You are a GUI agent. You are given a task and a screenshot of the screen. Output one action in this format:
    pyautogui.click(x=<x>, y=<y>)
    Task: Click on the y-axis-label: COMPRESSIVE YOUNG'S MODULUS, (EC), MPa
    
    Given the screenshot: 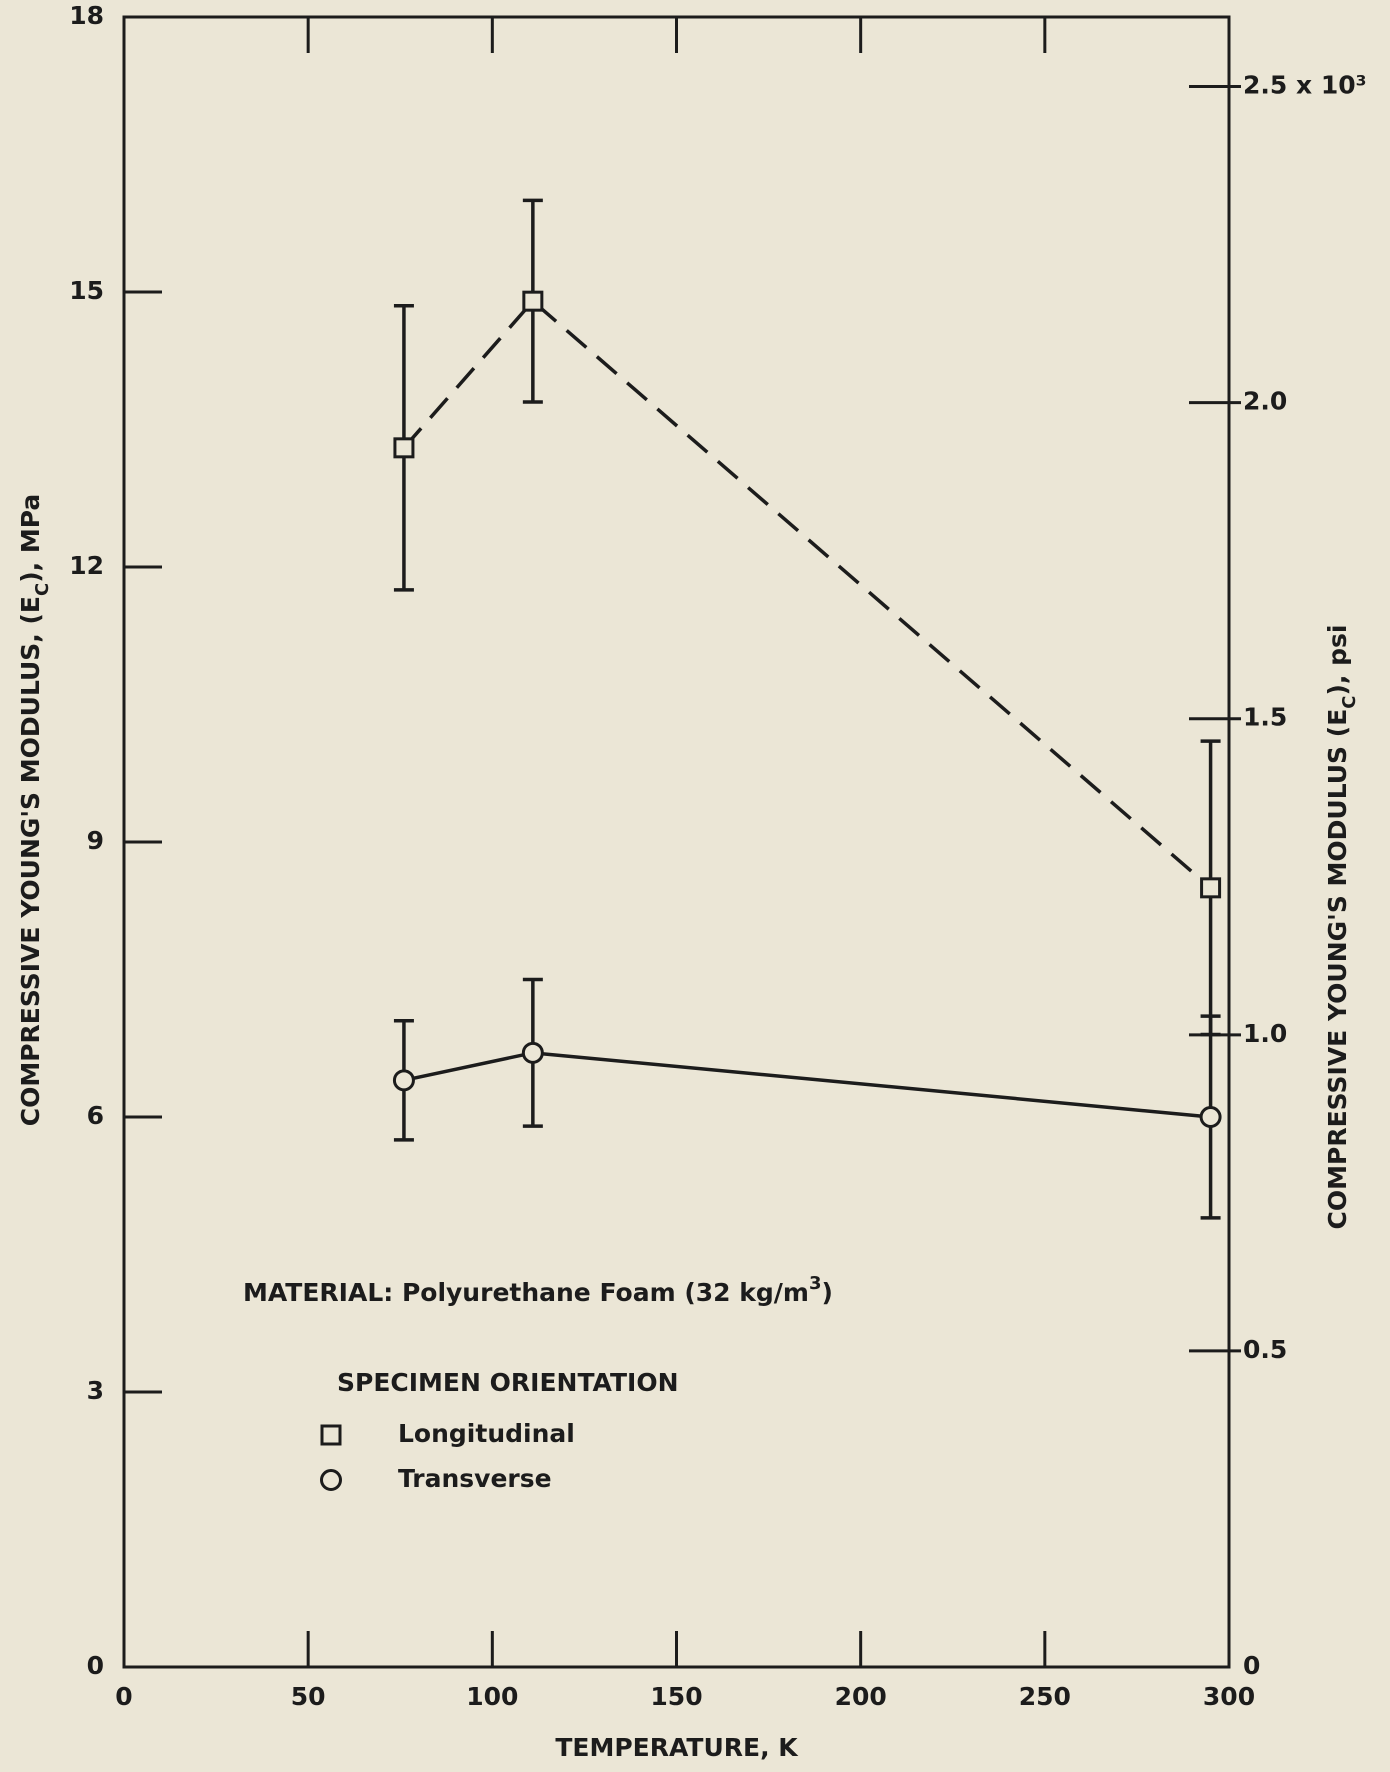 What is the action you would take?
    pyautogui.click(x=34, y=810)
    